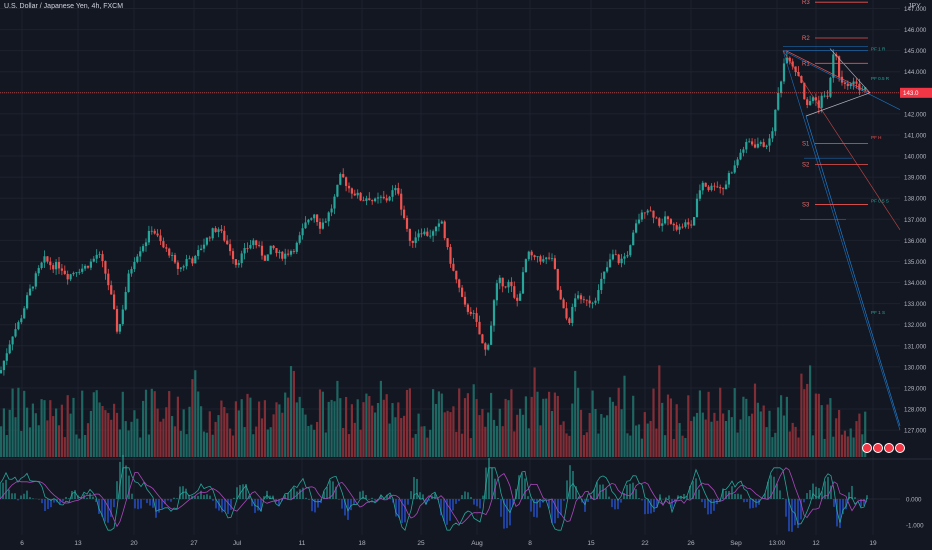 The width and height of the screenshot is (932, 550). I want to click on oscillator-line, so click(434, 499).